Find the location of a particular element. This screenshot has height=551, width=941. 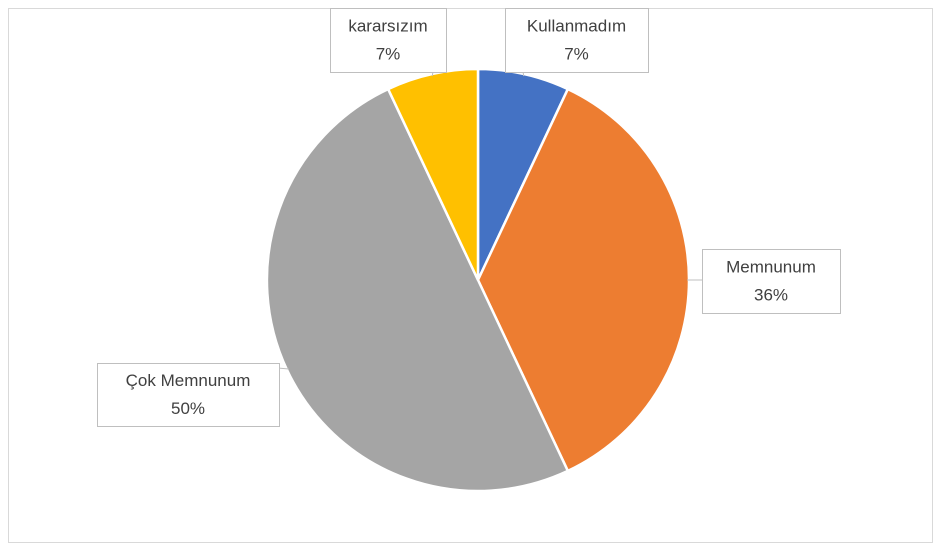

data-label-value: 36% is located at coordinates (771, 294).